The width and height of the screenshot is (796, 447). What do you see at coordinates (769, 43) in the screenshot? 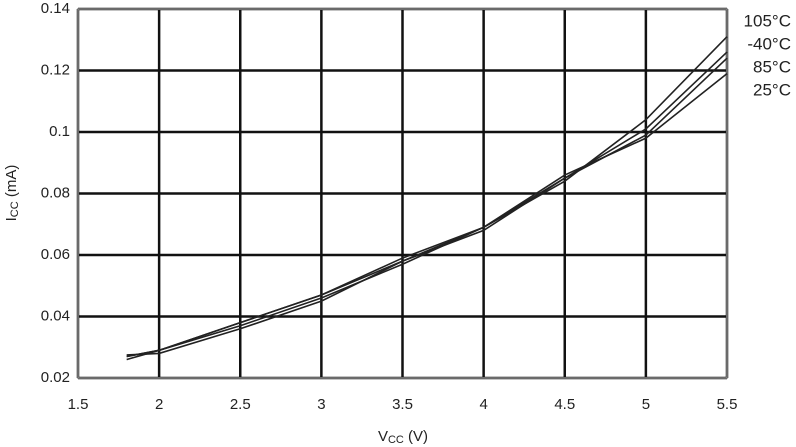
I see `legend-label: -40°C` at bounding box center [769, 43].